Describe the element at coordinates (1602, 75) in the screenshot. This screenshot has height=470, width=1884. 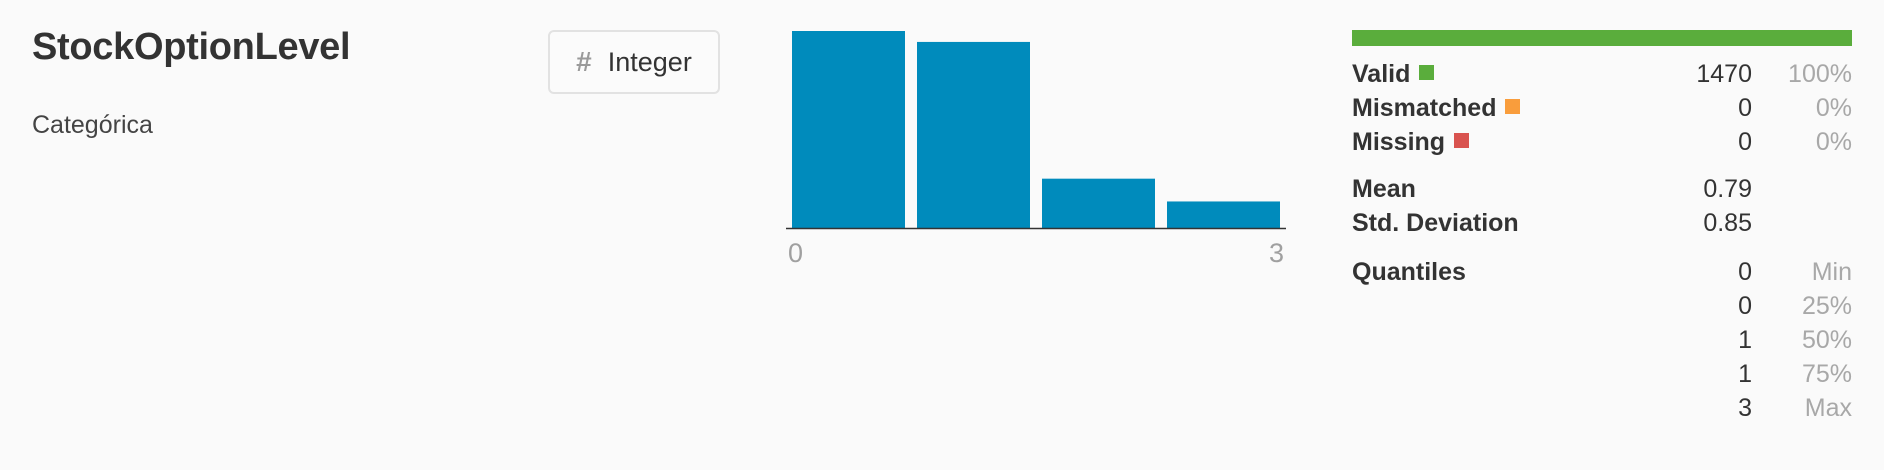
I see `stat-row-valid: Valid 1470 100%` at that location.